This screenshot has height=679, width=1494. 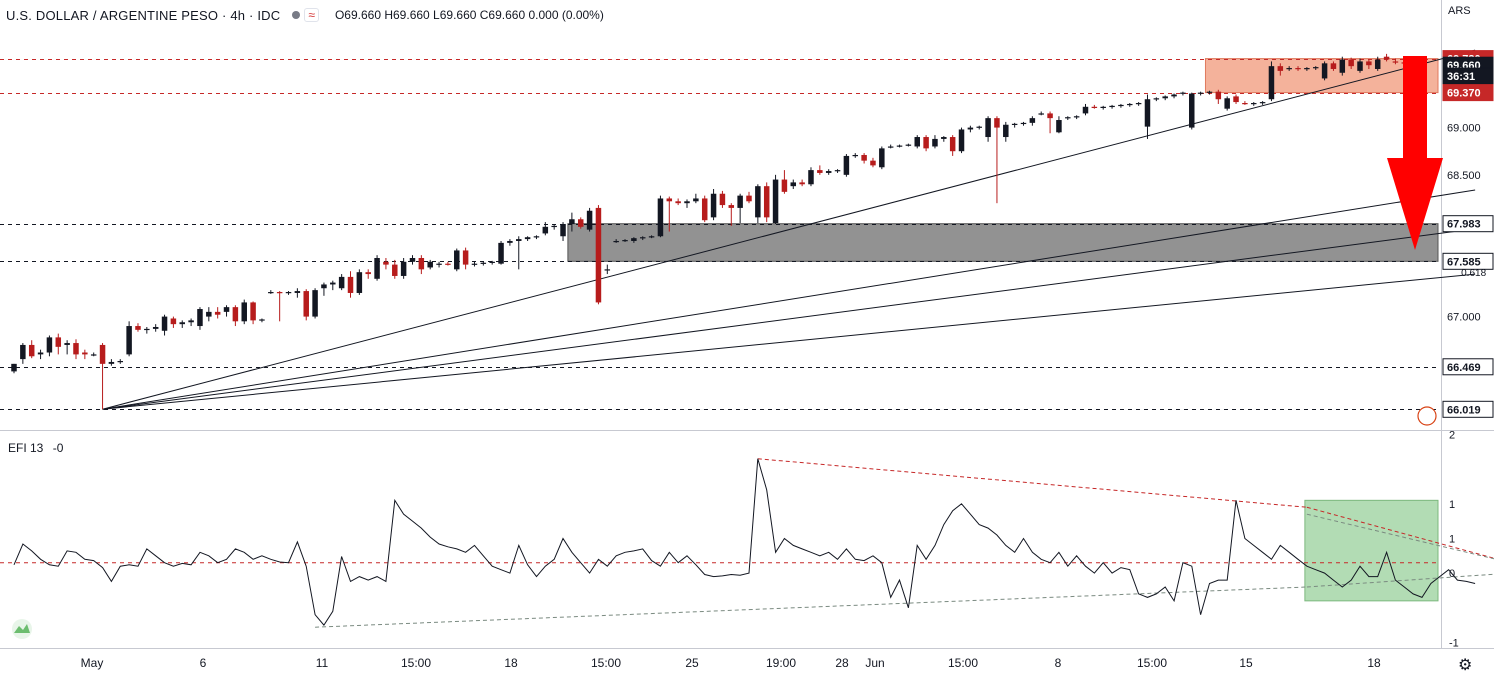 What do you see at coordinates (1465, 665) in the screenshot?
I see `gear-icon: ⚙` at bounding box center [1465, 665].